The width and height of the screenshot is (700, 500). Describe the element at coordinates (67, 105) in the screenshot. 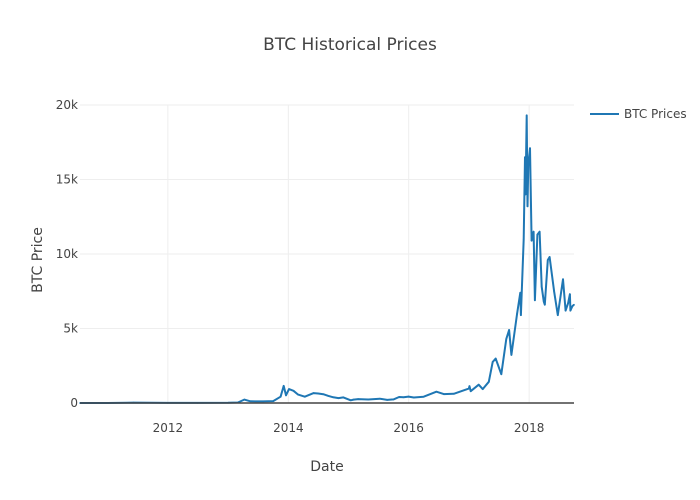

I see `y-tick-label: 20k` at that location.